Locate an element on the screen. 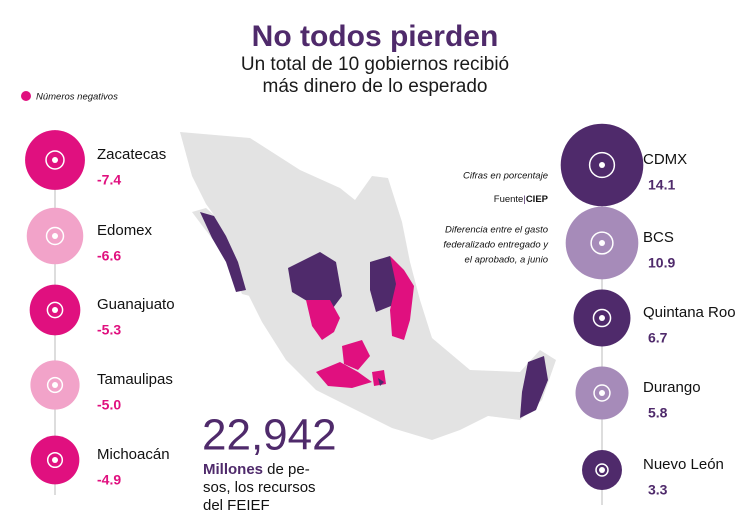 This screenshot has width=750, height=532. state-name: Quintana Roo is located at coordinates (689, 312).